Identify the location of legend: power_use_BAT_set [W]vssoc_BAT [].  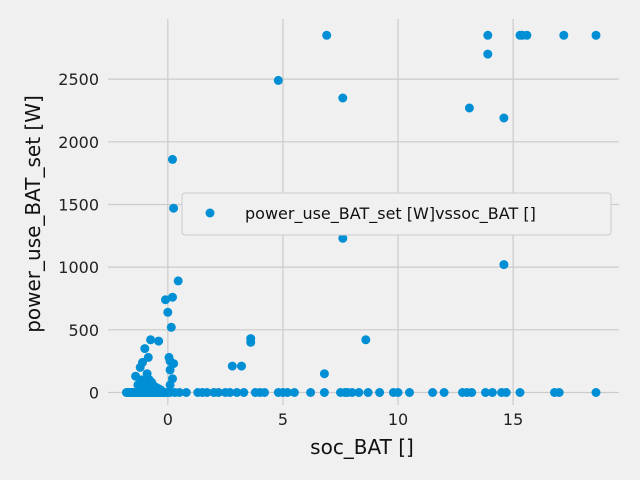
(396, 214).